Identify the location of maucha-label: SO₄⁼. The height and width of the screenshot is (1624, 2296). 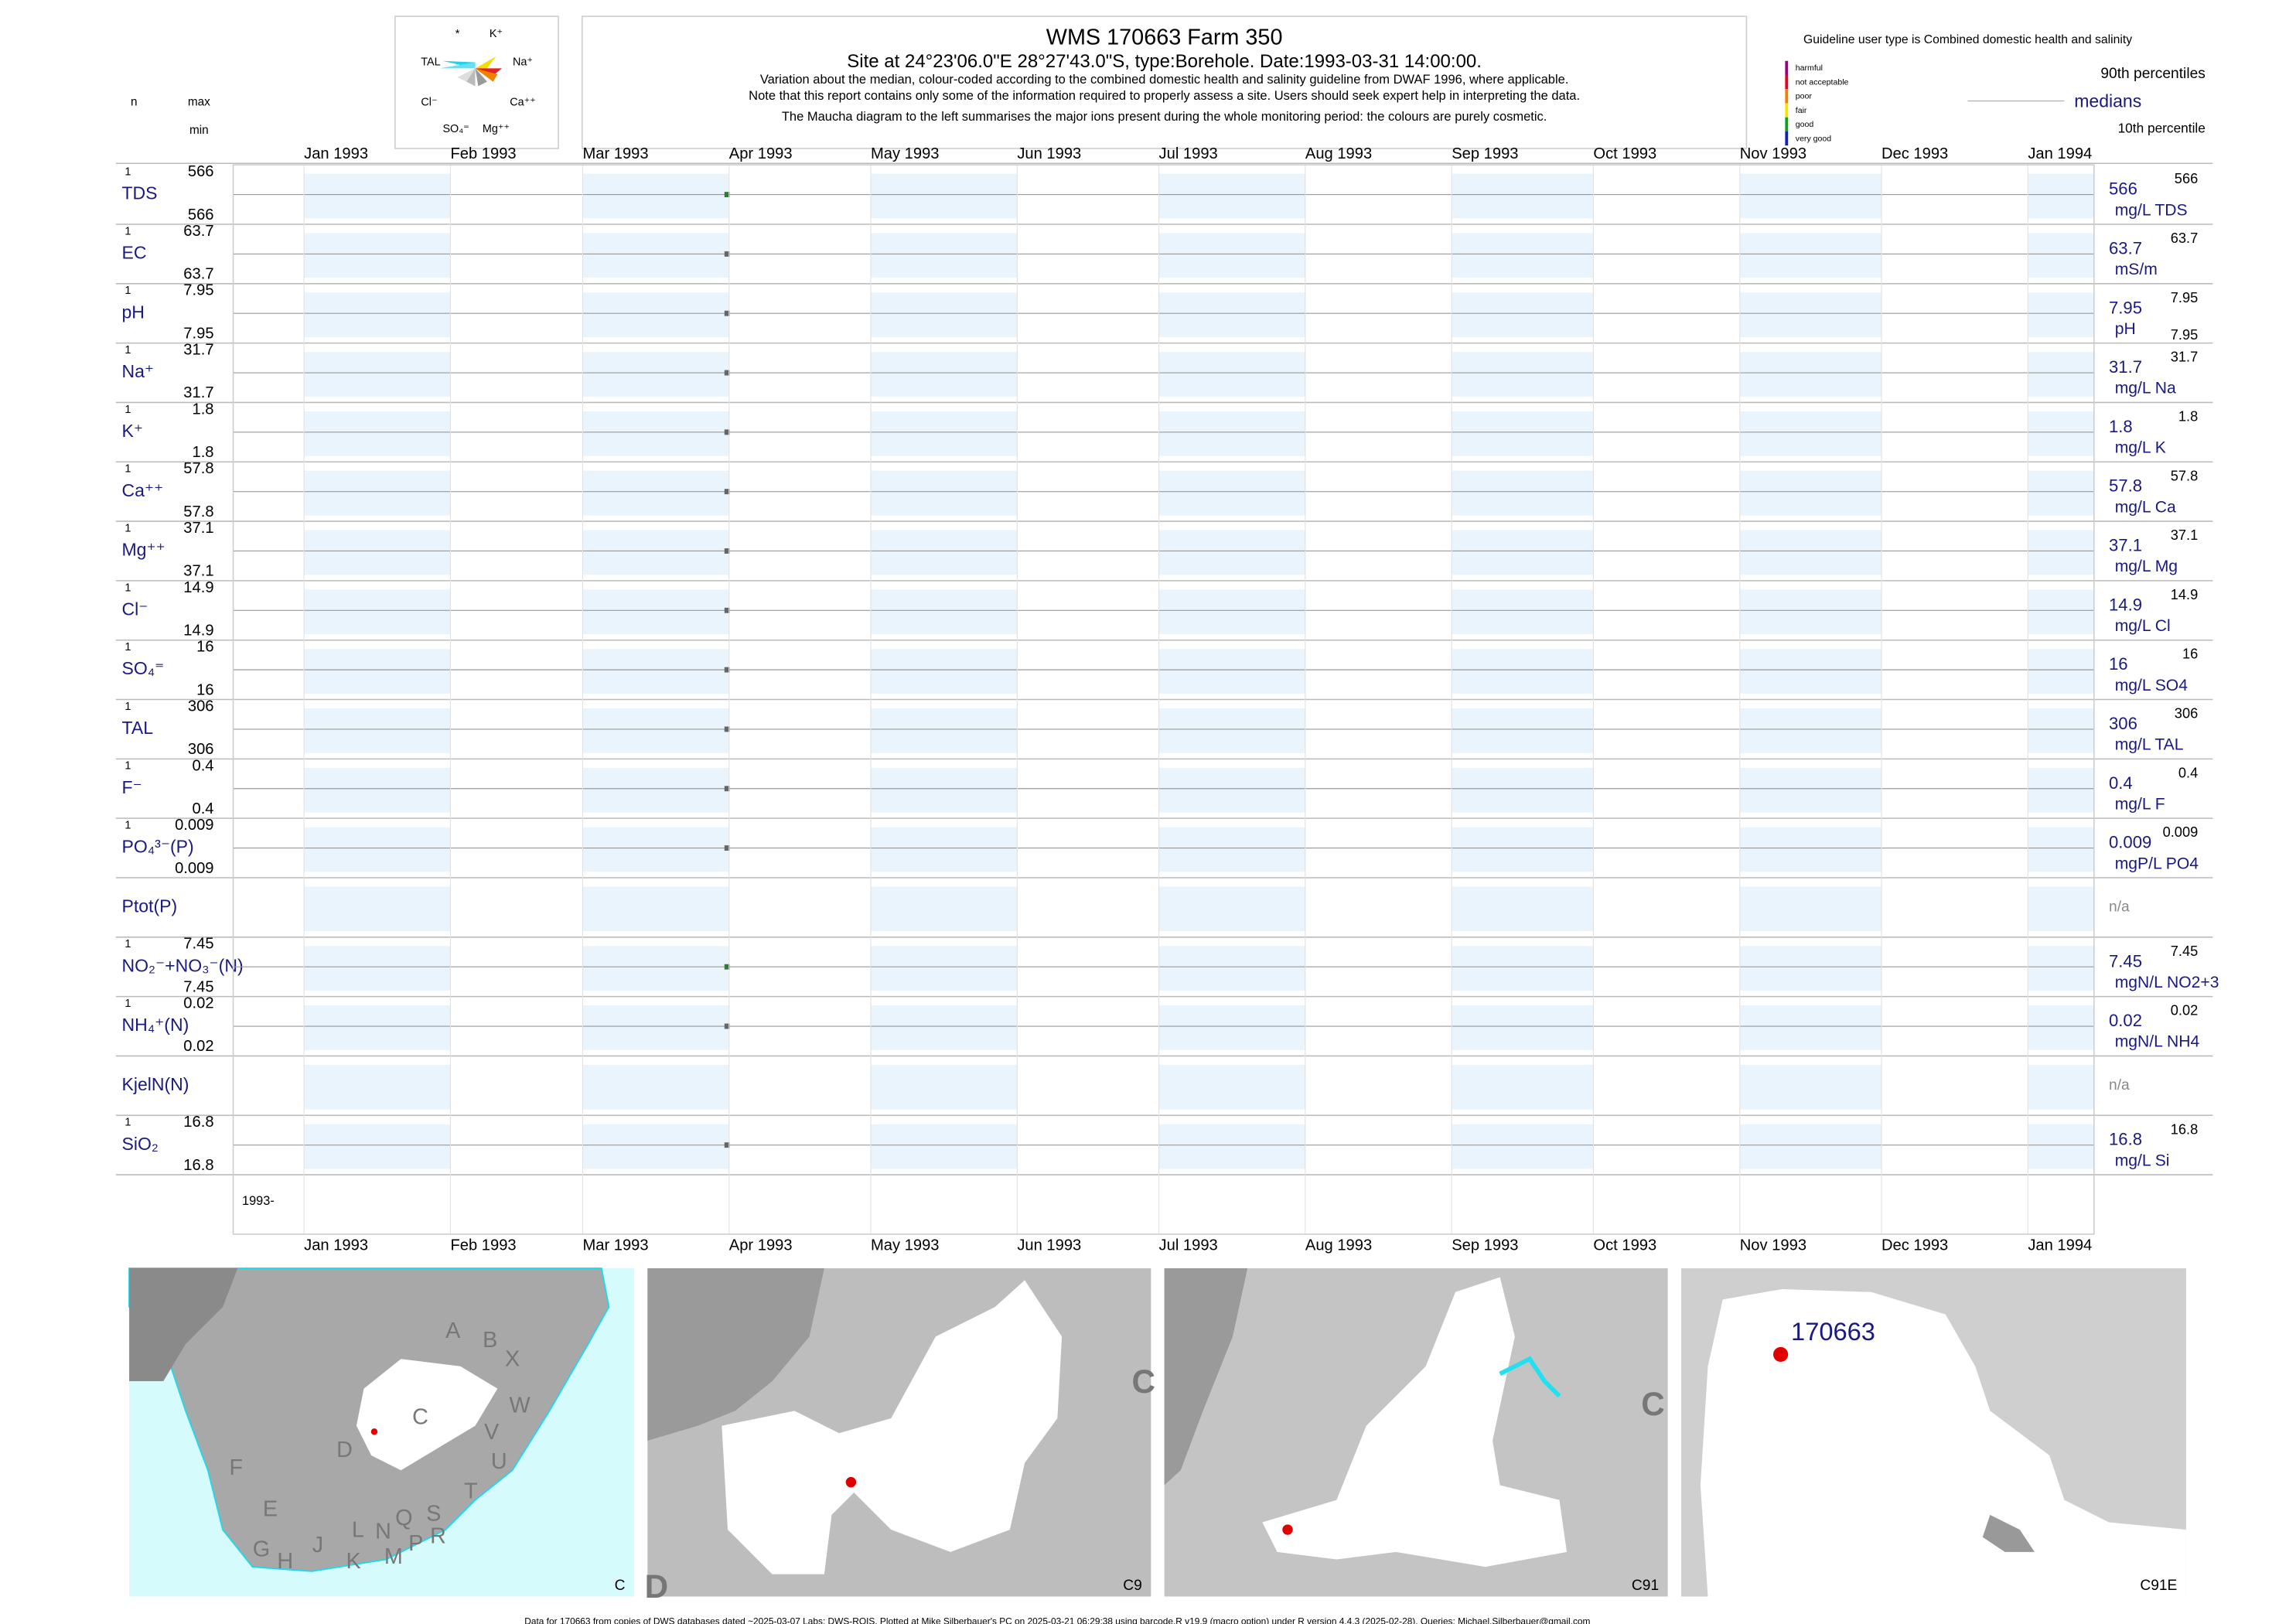
(455, 129).